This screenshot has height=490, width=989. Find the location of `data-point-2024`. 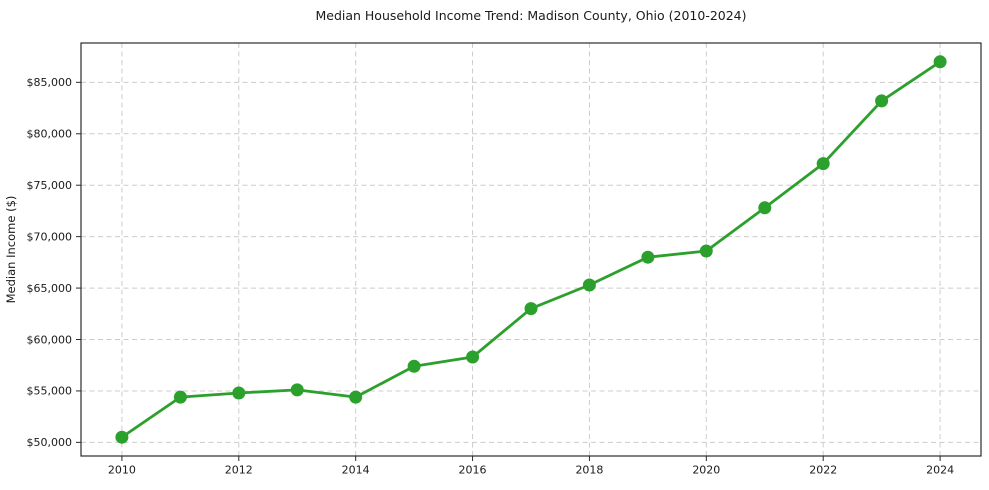

data-point-2024 is located at coordinates (940, 62).